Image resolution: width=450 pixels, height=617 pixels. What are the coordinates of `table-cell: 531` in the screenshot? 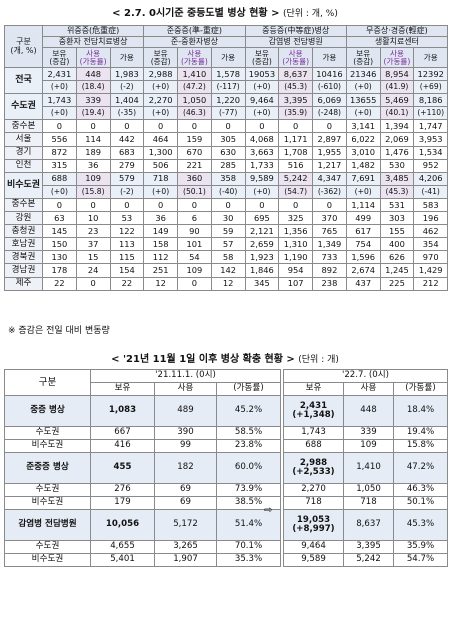 It's located at (397, 205).